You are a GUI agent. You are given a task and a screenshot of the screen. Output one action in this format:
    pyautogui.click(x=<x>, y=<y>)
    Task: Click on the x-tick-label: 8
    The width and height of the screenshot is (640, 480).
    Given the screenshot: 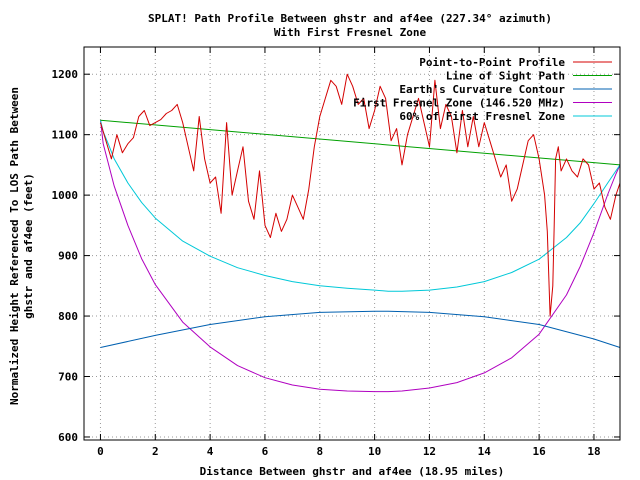 What is the action you would take?
    pyautogui.click(x=319, y=451)
    